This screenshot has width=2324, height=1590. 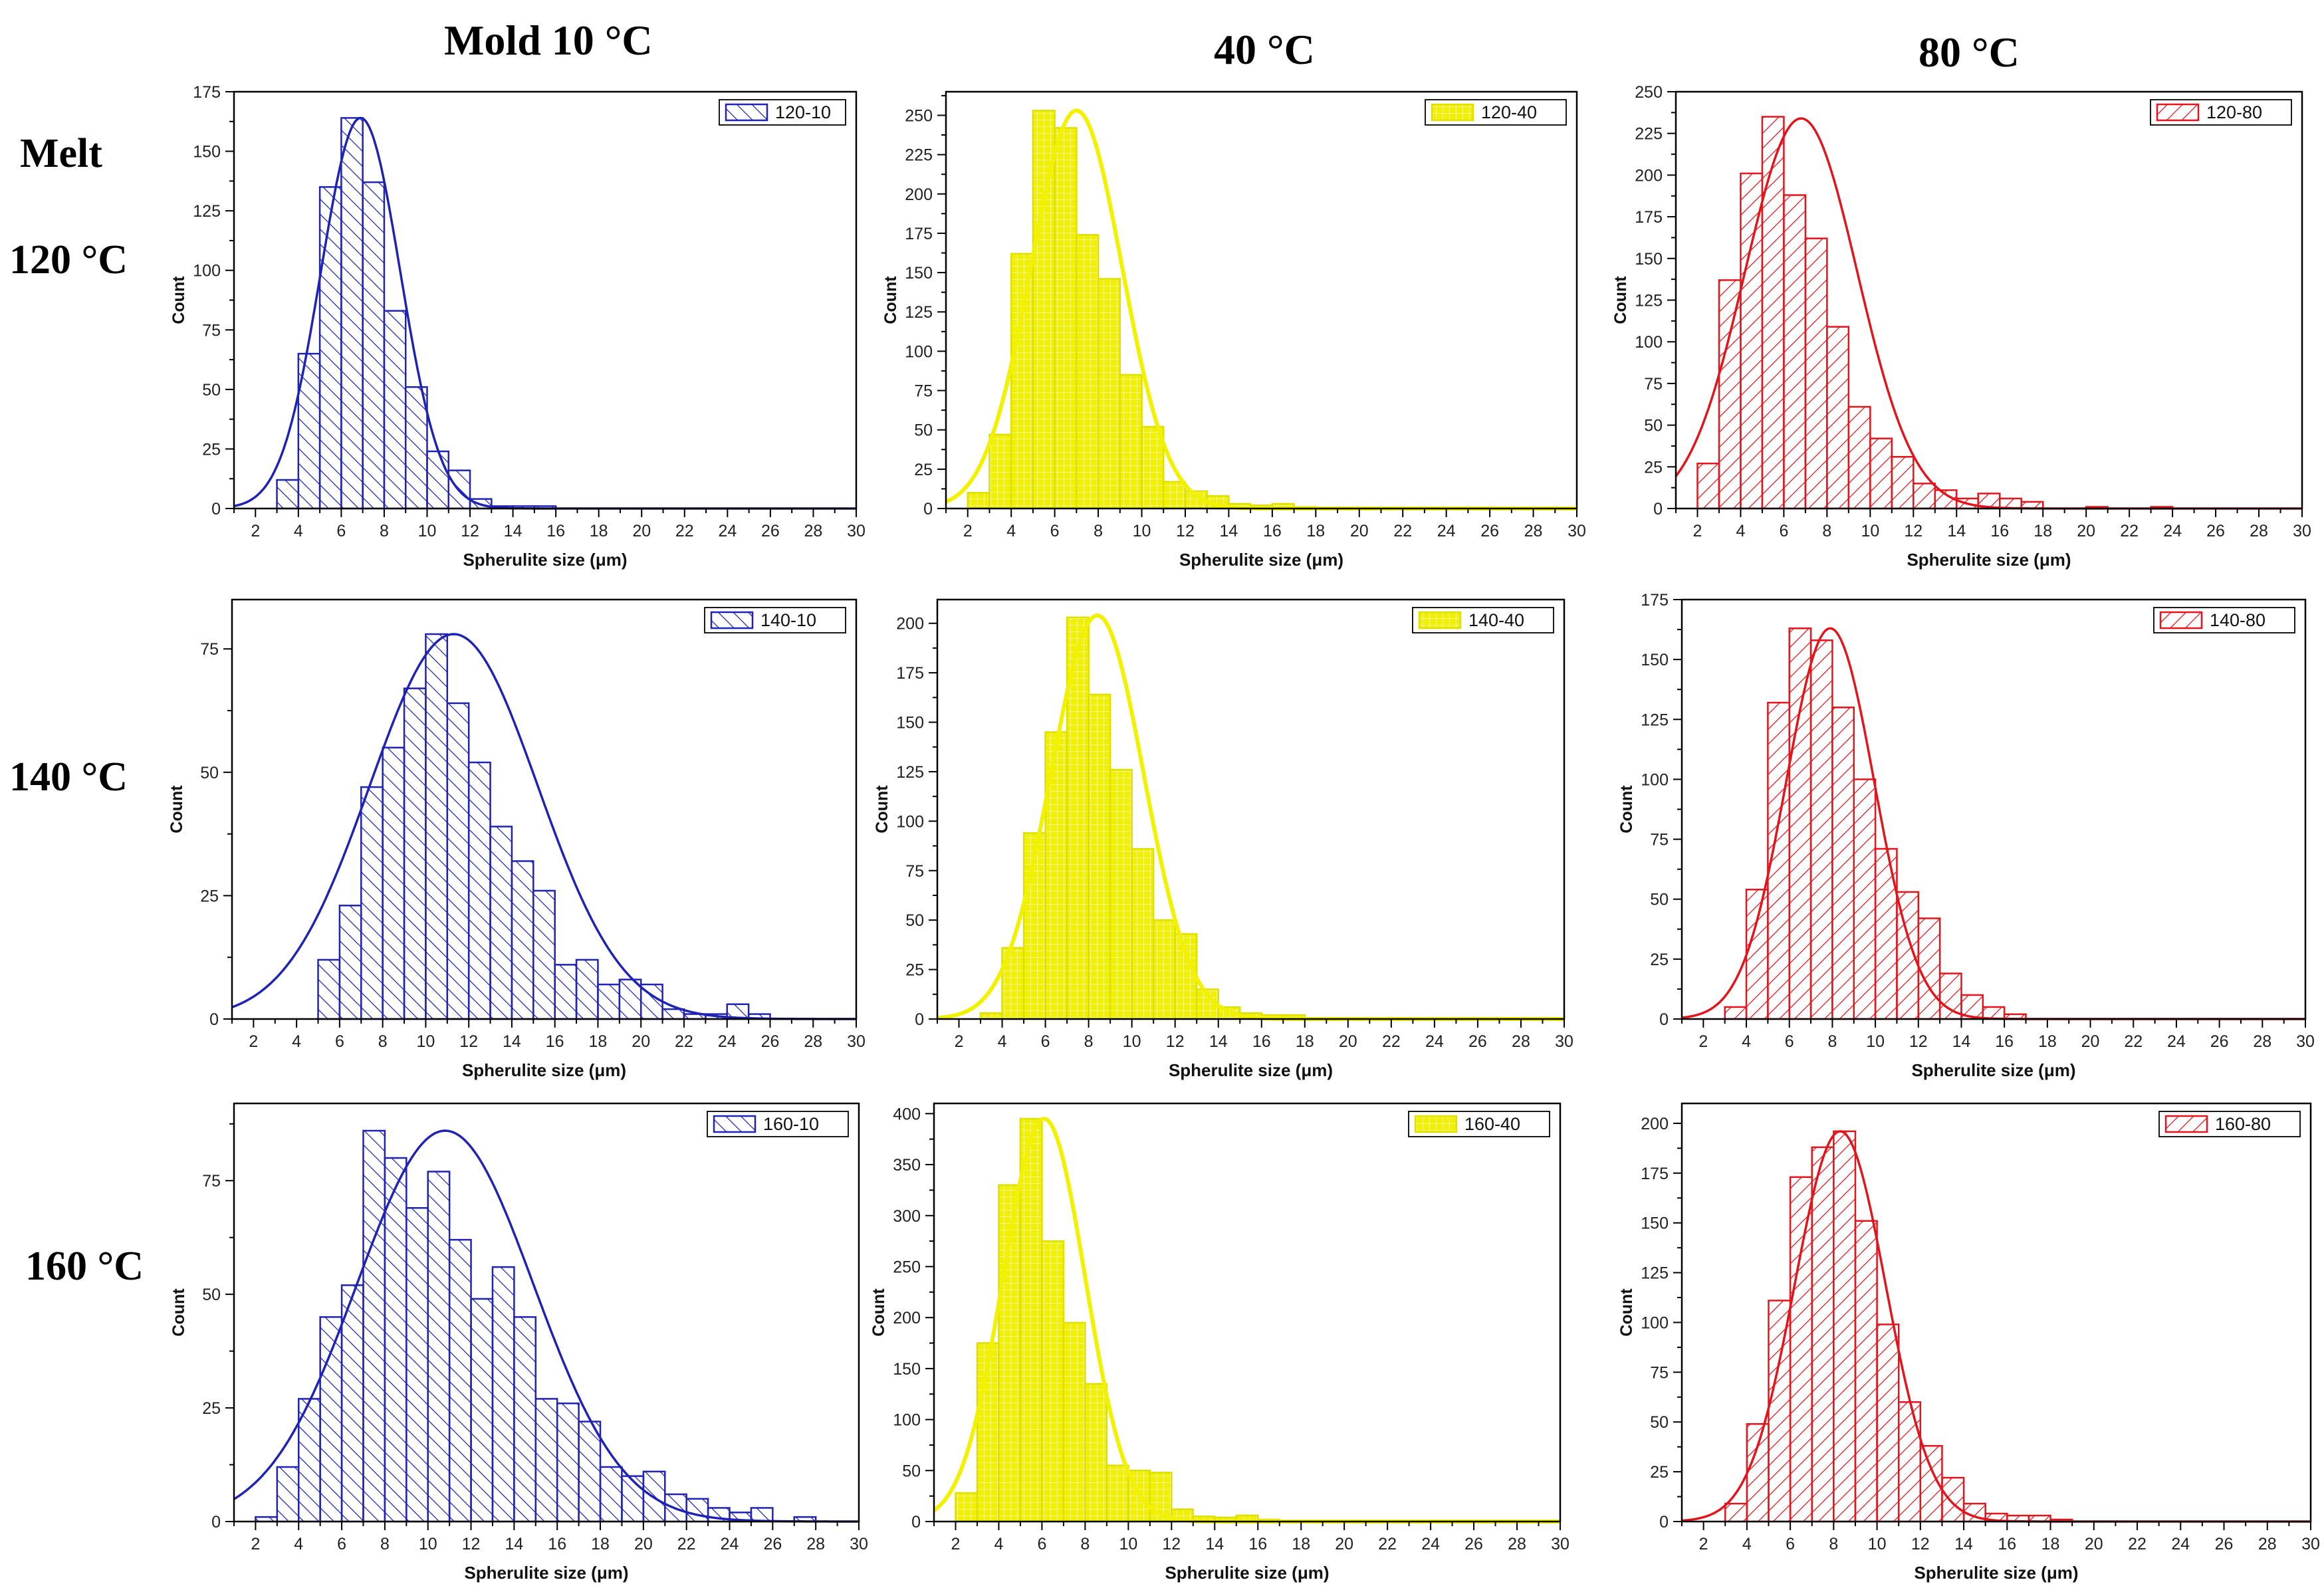 I want to click on legend-swatch, so click(x=1440, y=620).